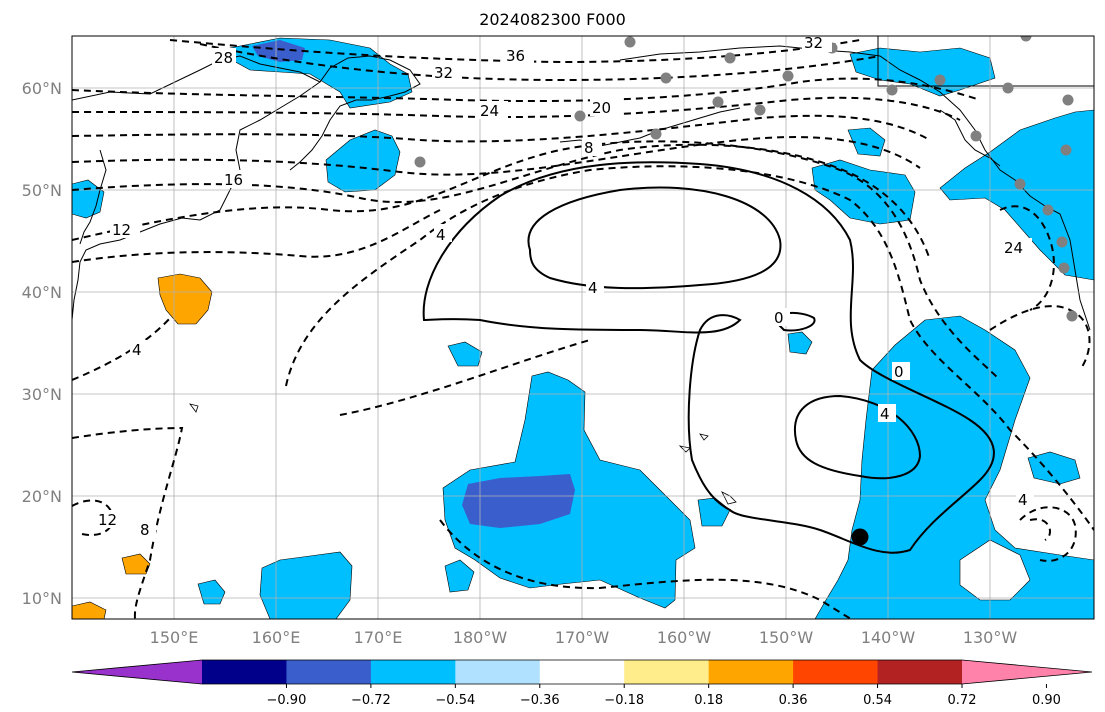 The width and height of the screenshot is (1105, 712). I want to click on colorbar-extend-high, so click(1027, 672).